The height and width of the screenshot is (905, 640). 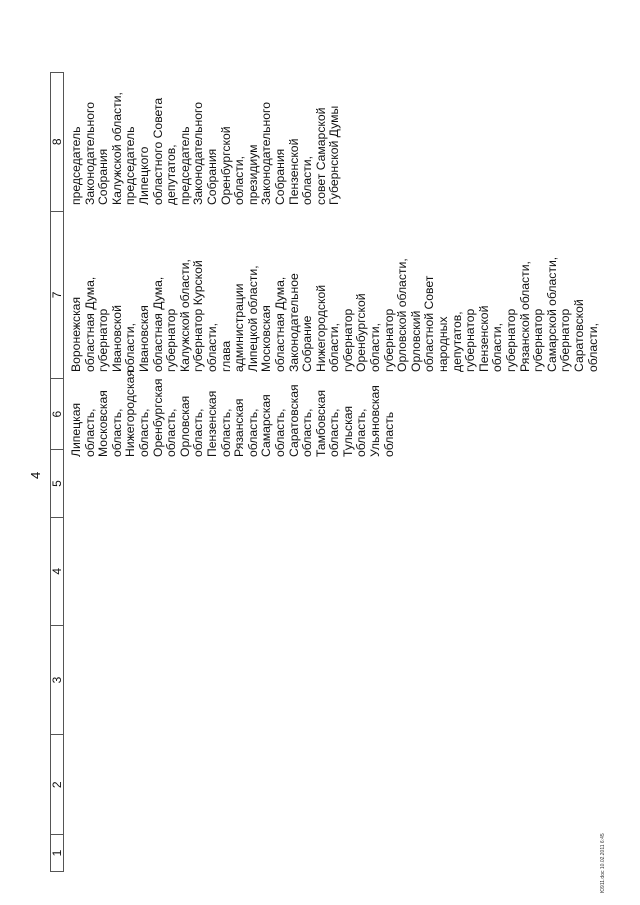 I want to click on header-col-4: 4, so click(x=57, y=570).